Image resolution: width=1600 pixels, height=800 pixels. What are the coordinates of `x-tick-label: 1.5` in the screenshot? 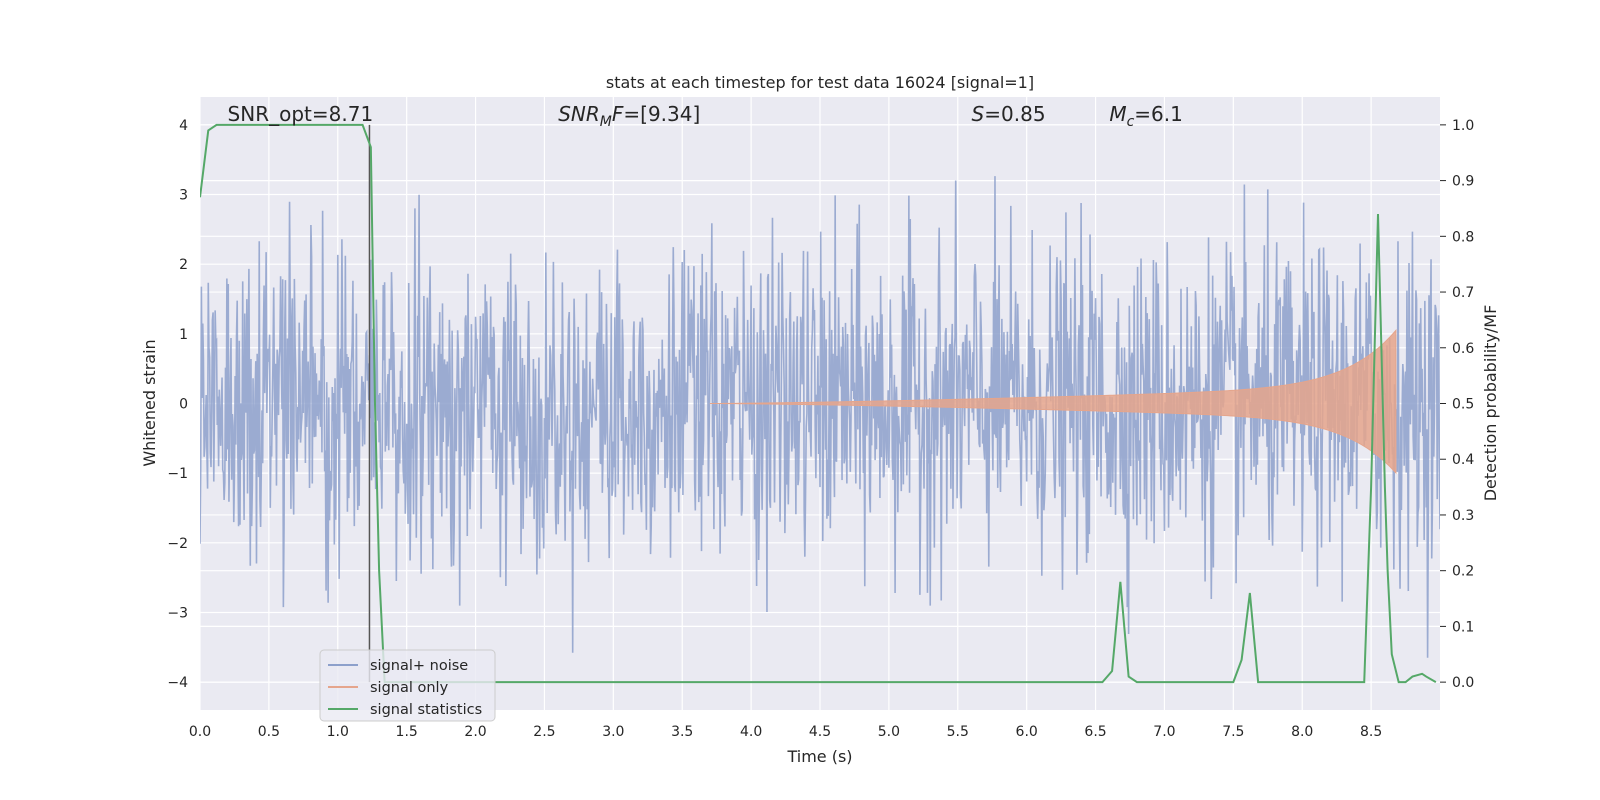 It's located at (407, 732).